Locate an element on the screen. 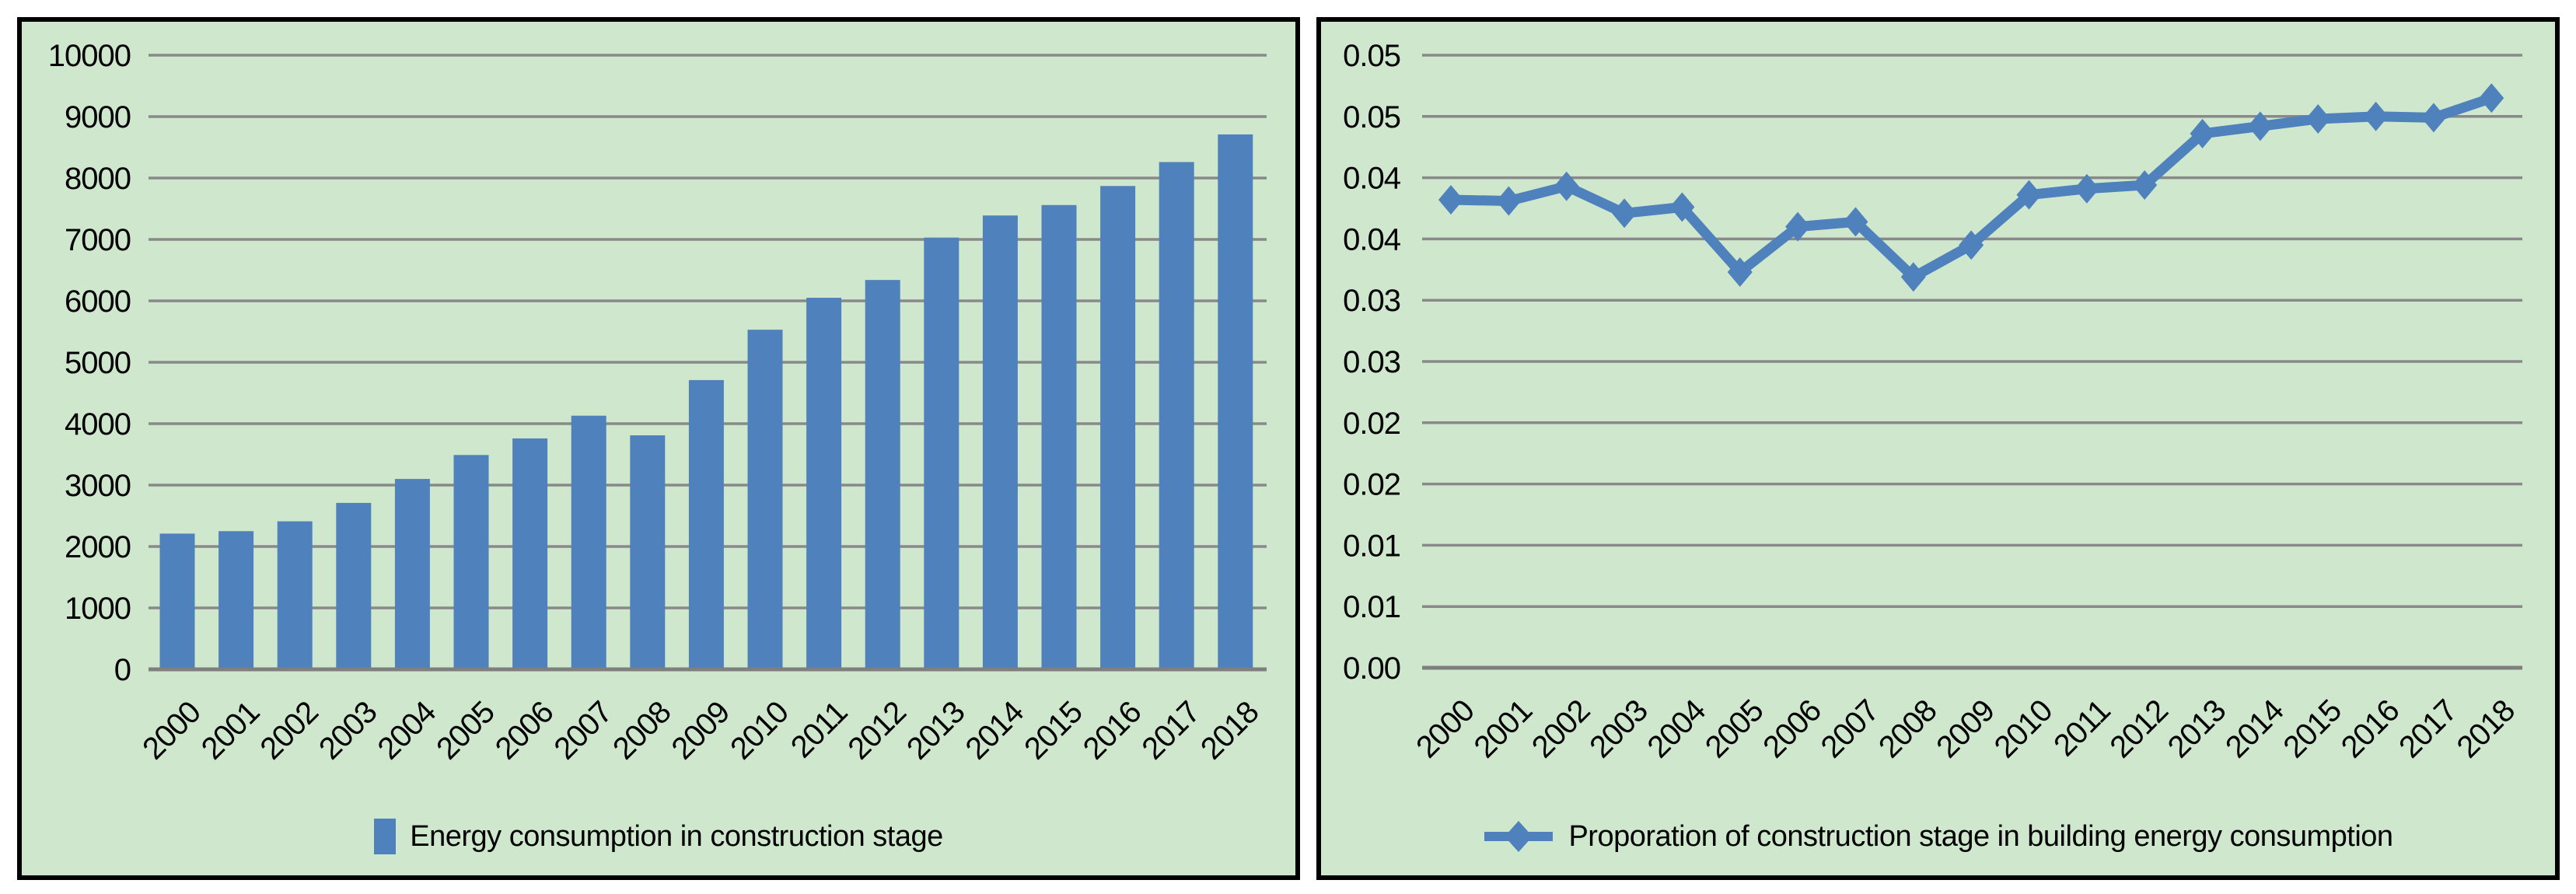 The width and height of the screenshot is (2576, 894). svg-text: 4000 is located at coordinates (98, 425).